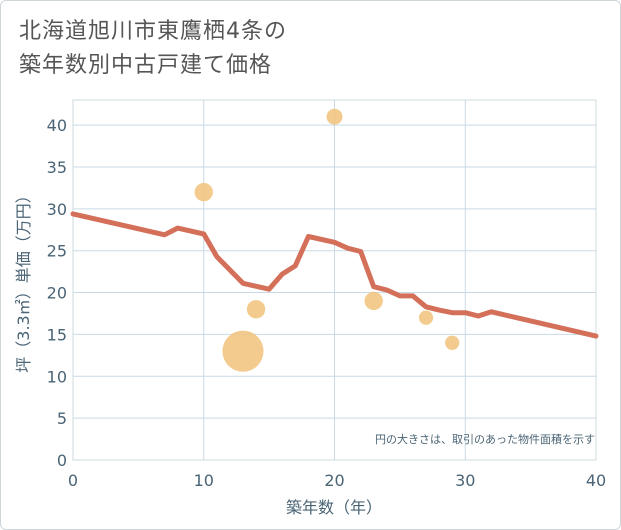 Image resolution: width=621 pixels, height=530 pixels. I want to click on x-tick-label: 0, so click(73, 480).